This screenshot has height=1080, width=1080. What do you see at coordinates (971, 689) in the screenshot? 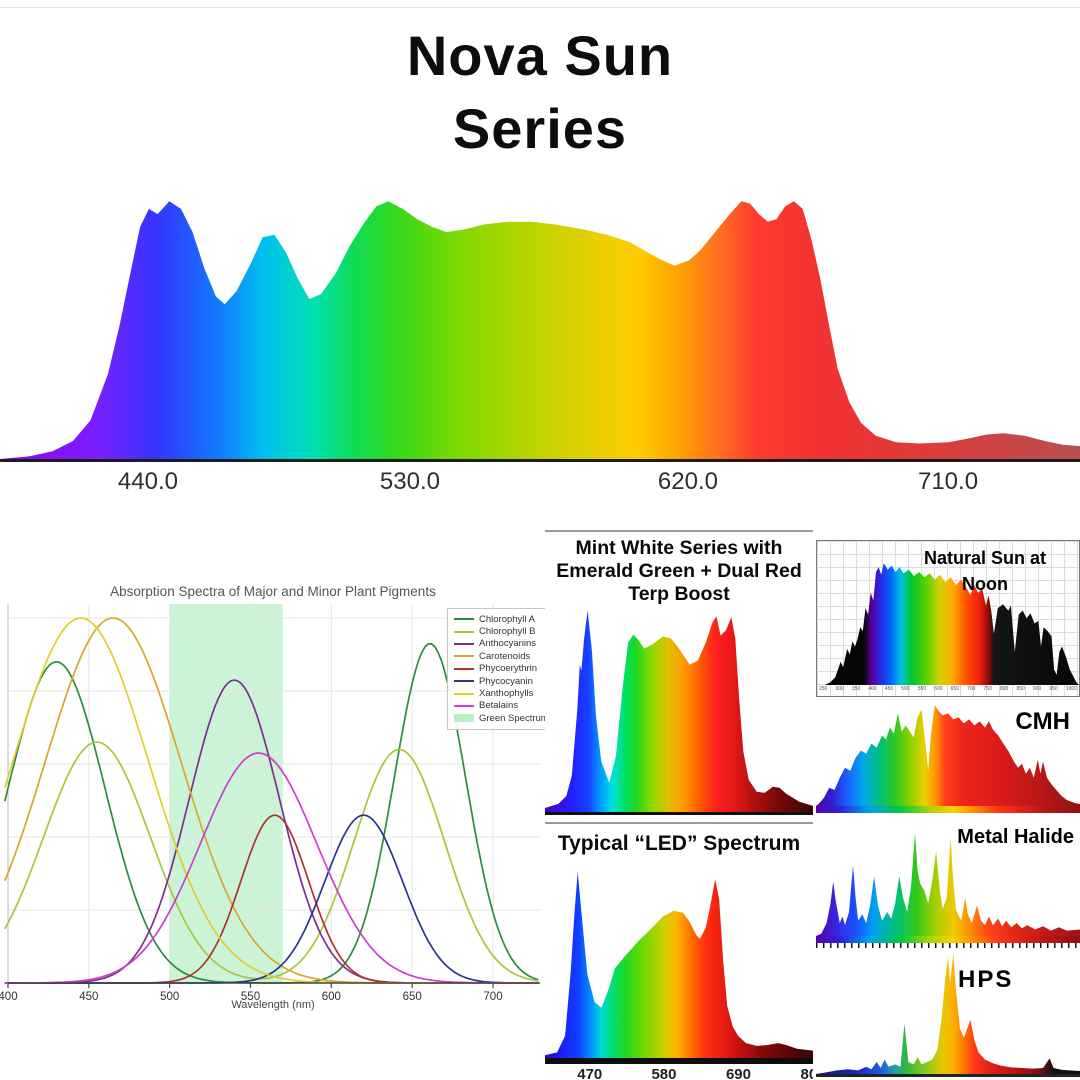
I see `sun-tick-label: 700` at bounding box center [971, 689].